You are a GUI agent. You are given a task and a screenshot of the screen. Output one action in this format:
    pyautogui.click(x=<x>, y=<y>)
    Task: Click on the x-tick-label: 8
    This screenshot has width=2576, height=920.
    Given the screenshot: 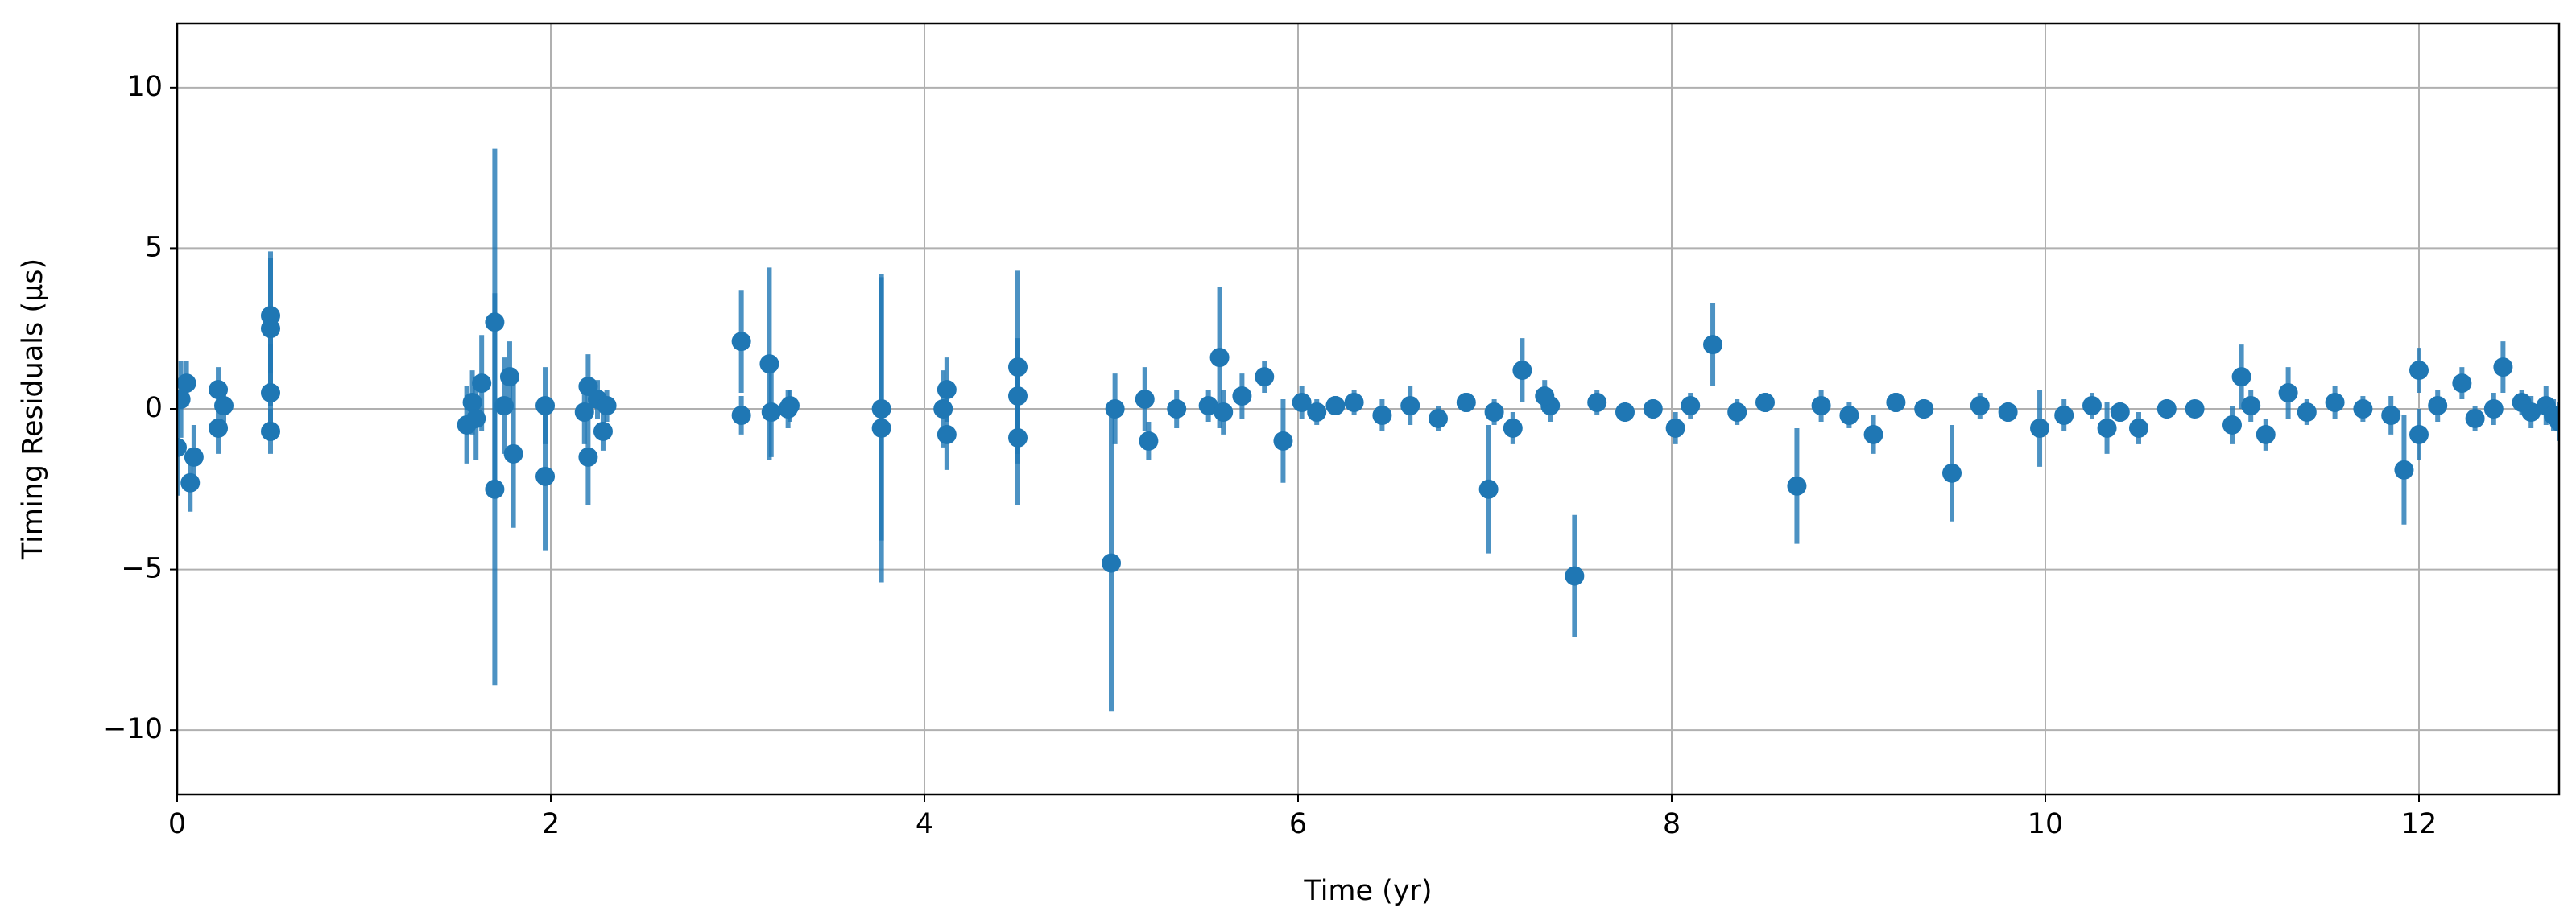 What is the action you would take?
    pyautogui.click(x=1672, y=824)
    